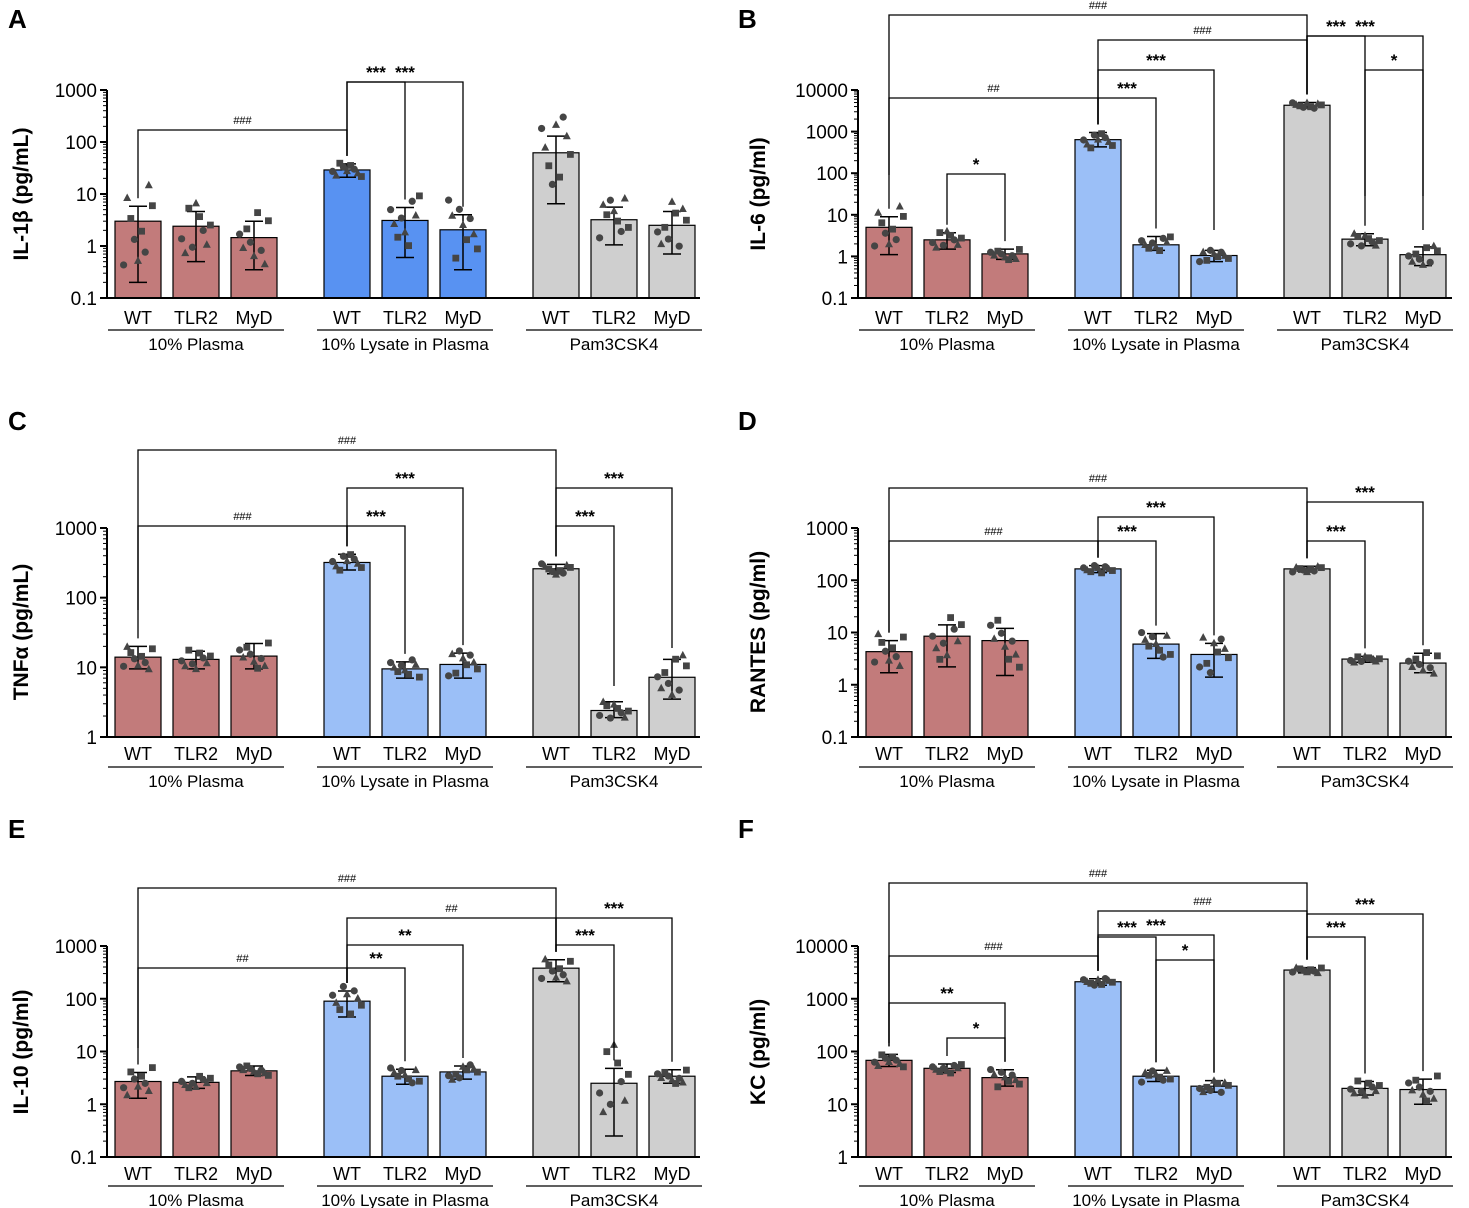 The image size is (1469, 1208). Describe the element at coordinates (842, 686) in the screenshot. I see `y-tick-label: 1` at that location.